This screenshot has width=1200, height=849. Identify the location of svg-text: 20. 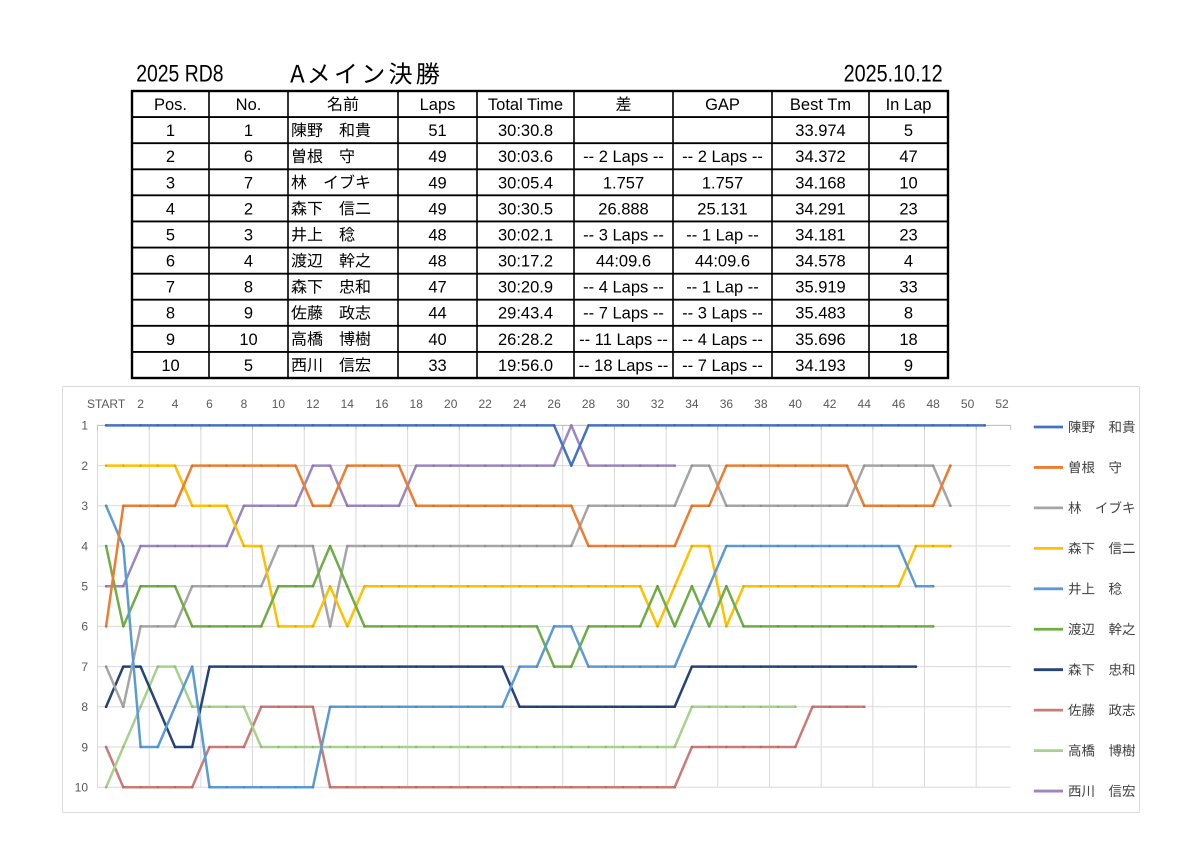
(451, 404).